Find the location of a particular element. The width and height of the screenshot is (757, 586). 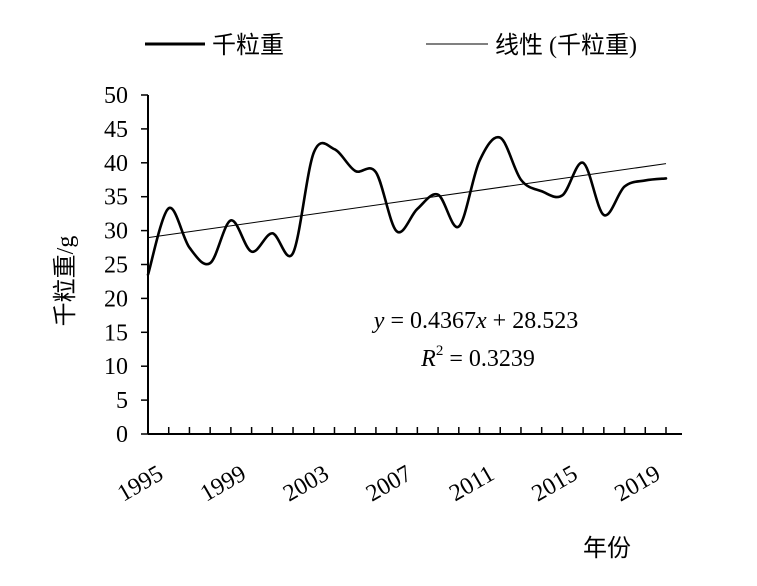

trend-line-linear is located at coordinates (407, 201).